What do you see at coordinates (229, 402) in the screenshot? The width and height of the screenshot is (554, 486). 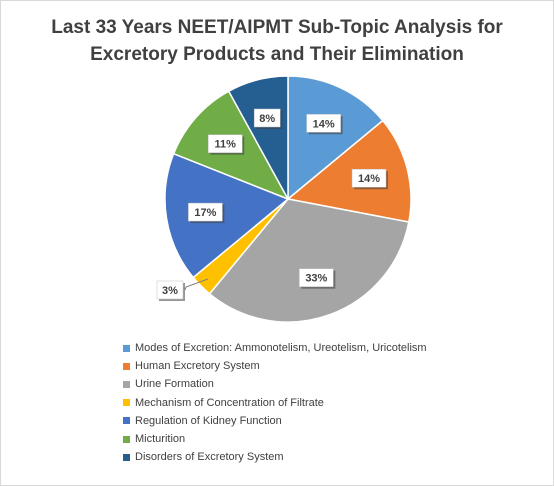 I see `legend-label: Mechanism of Concentration of Filtrate` at bounding box center [229, 402].